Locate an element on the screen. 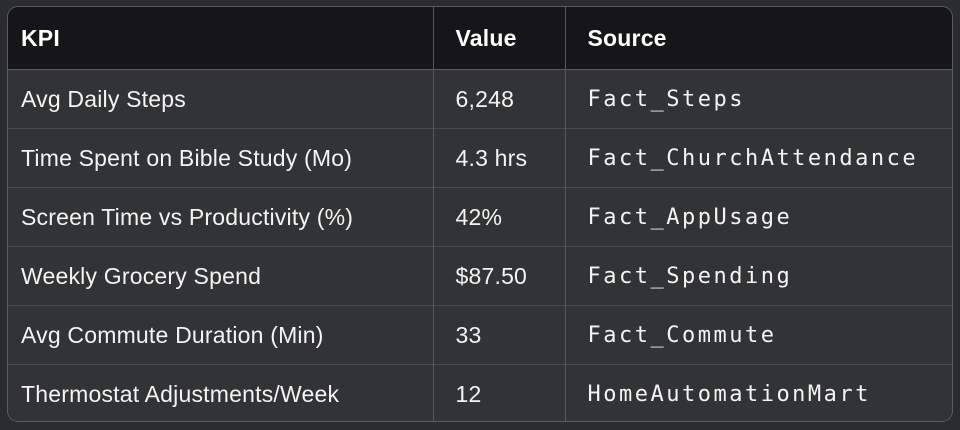  cell-kpi: Time Spent on Bible Study (Mo) is located at coordinates (220, 158).